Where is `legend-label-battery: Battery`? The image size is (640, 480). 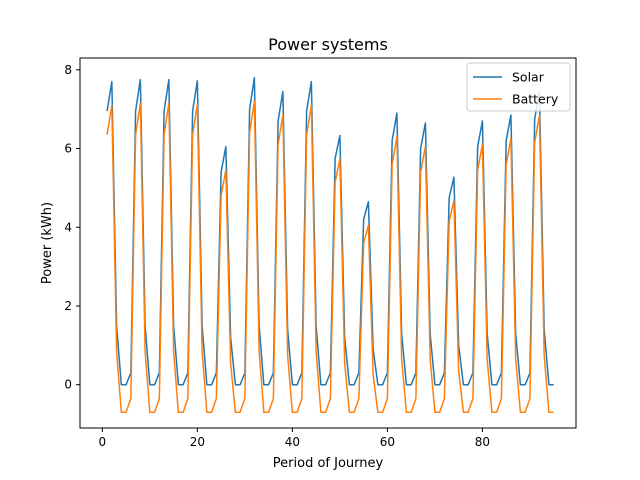 legend-label-battery: Battery is located at coordinates (535, 99).